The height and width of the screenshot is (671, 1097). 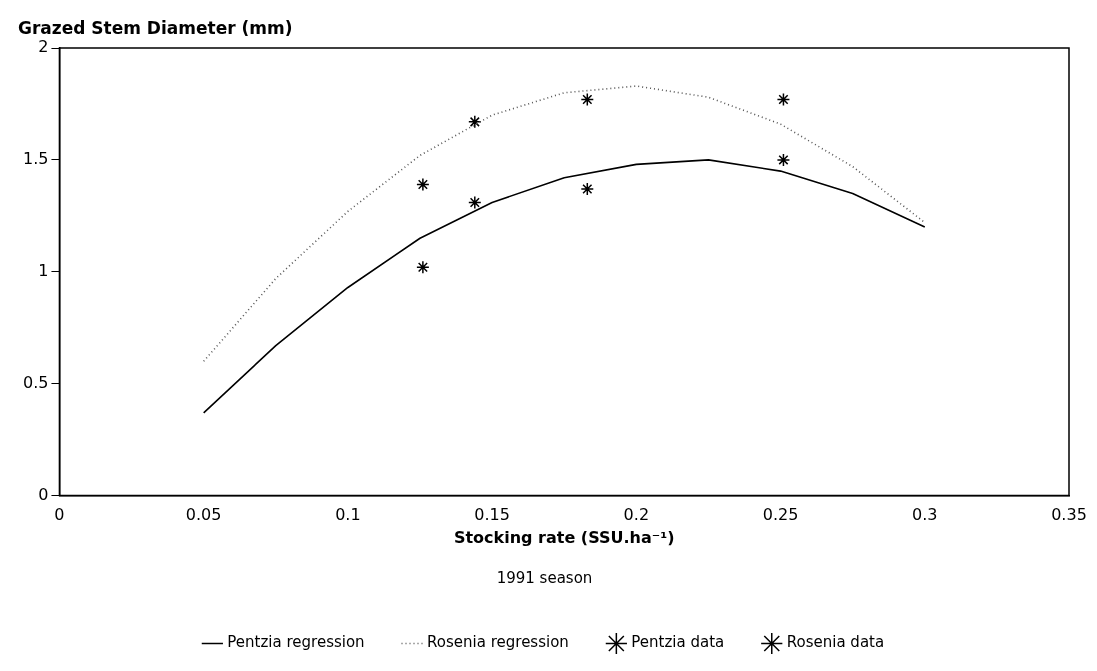 What do you see at coordinates (43, 494) in the screenshot?
I see `y-tick-label: 0` at bounding box center [43, 494].